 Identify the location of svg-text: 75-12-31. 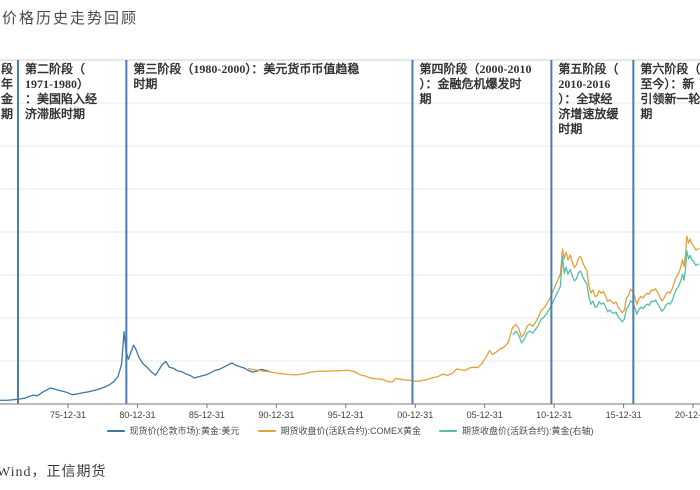
(68, 415).